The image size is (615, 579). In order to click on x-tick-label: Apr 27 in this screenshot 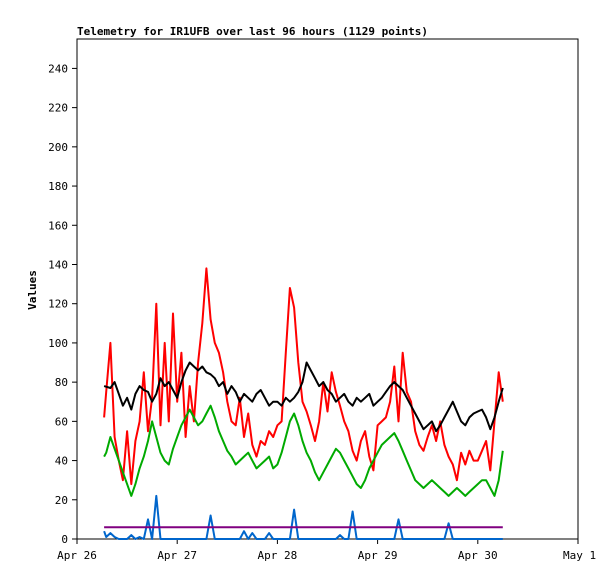, I will do `click(177, 555)`.